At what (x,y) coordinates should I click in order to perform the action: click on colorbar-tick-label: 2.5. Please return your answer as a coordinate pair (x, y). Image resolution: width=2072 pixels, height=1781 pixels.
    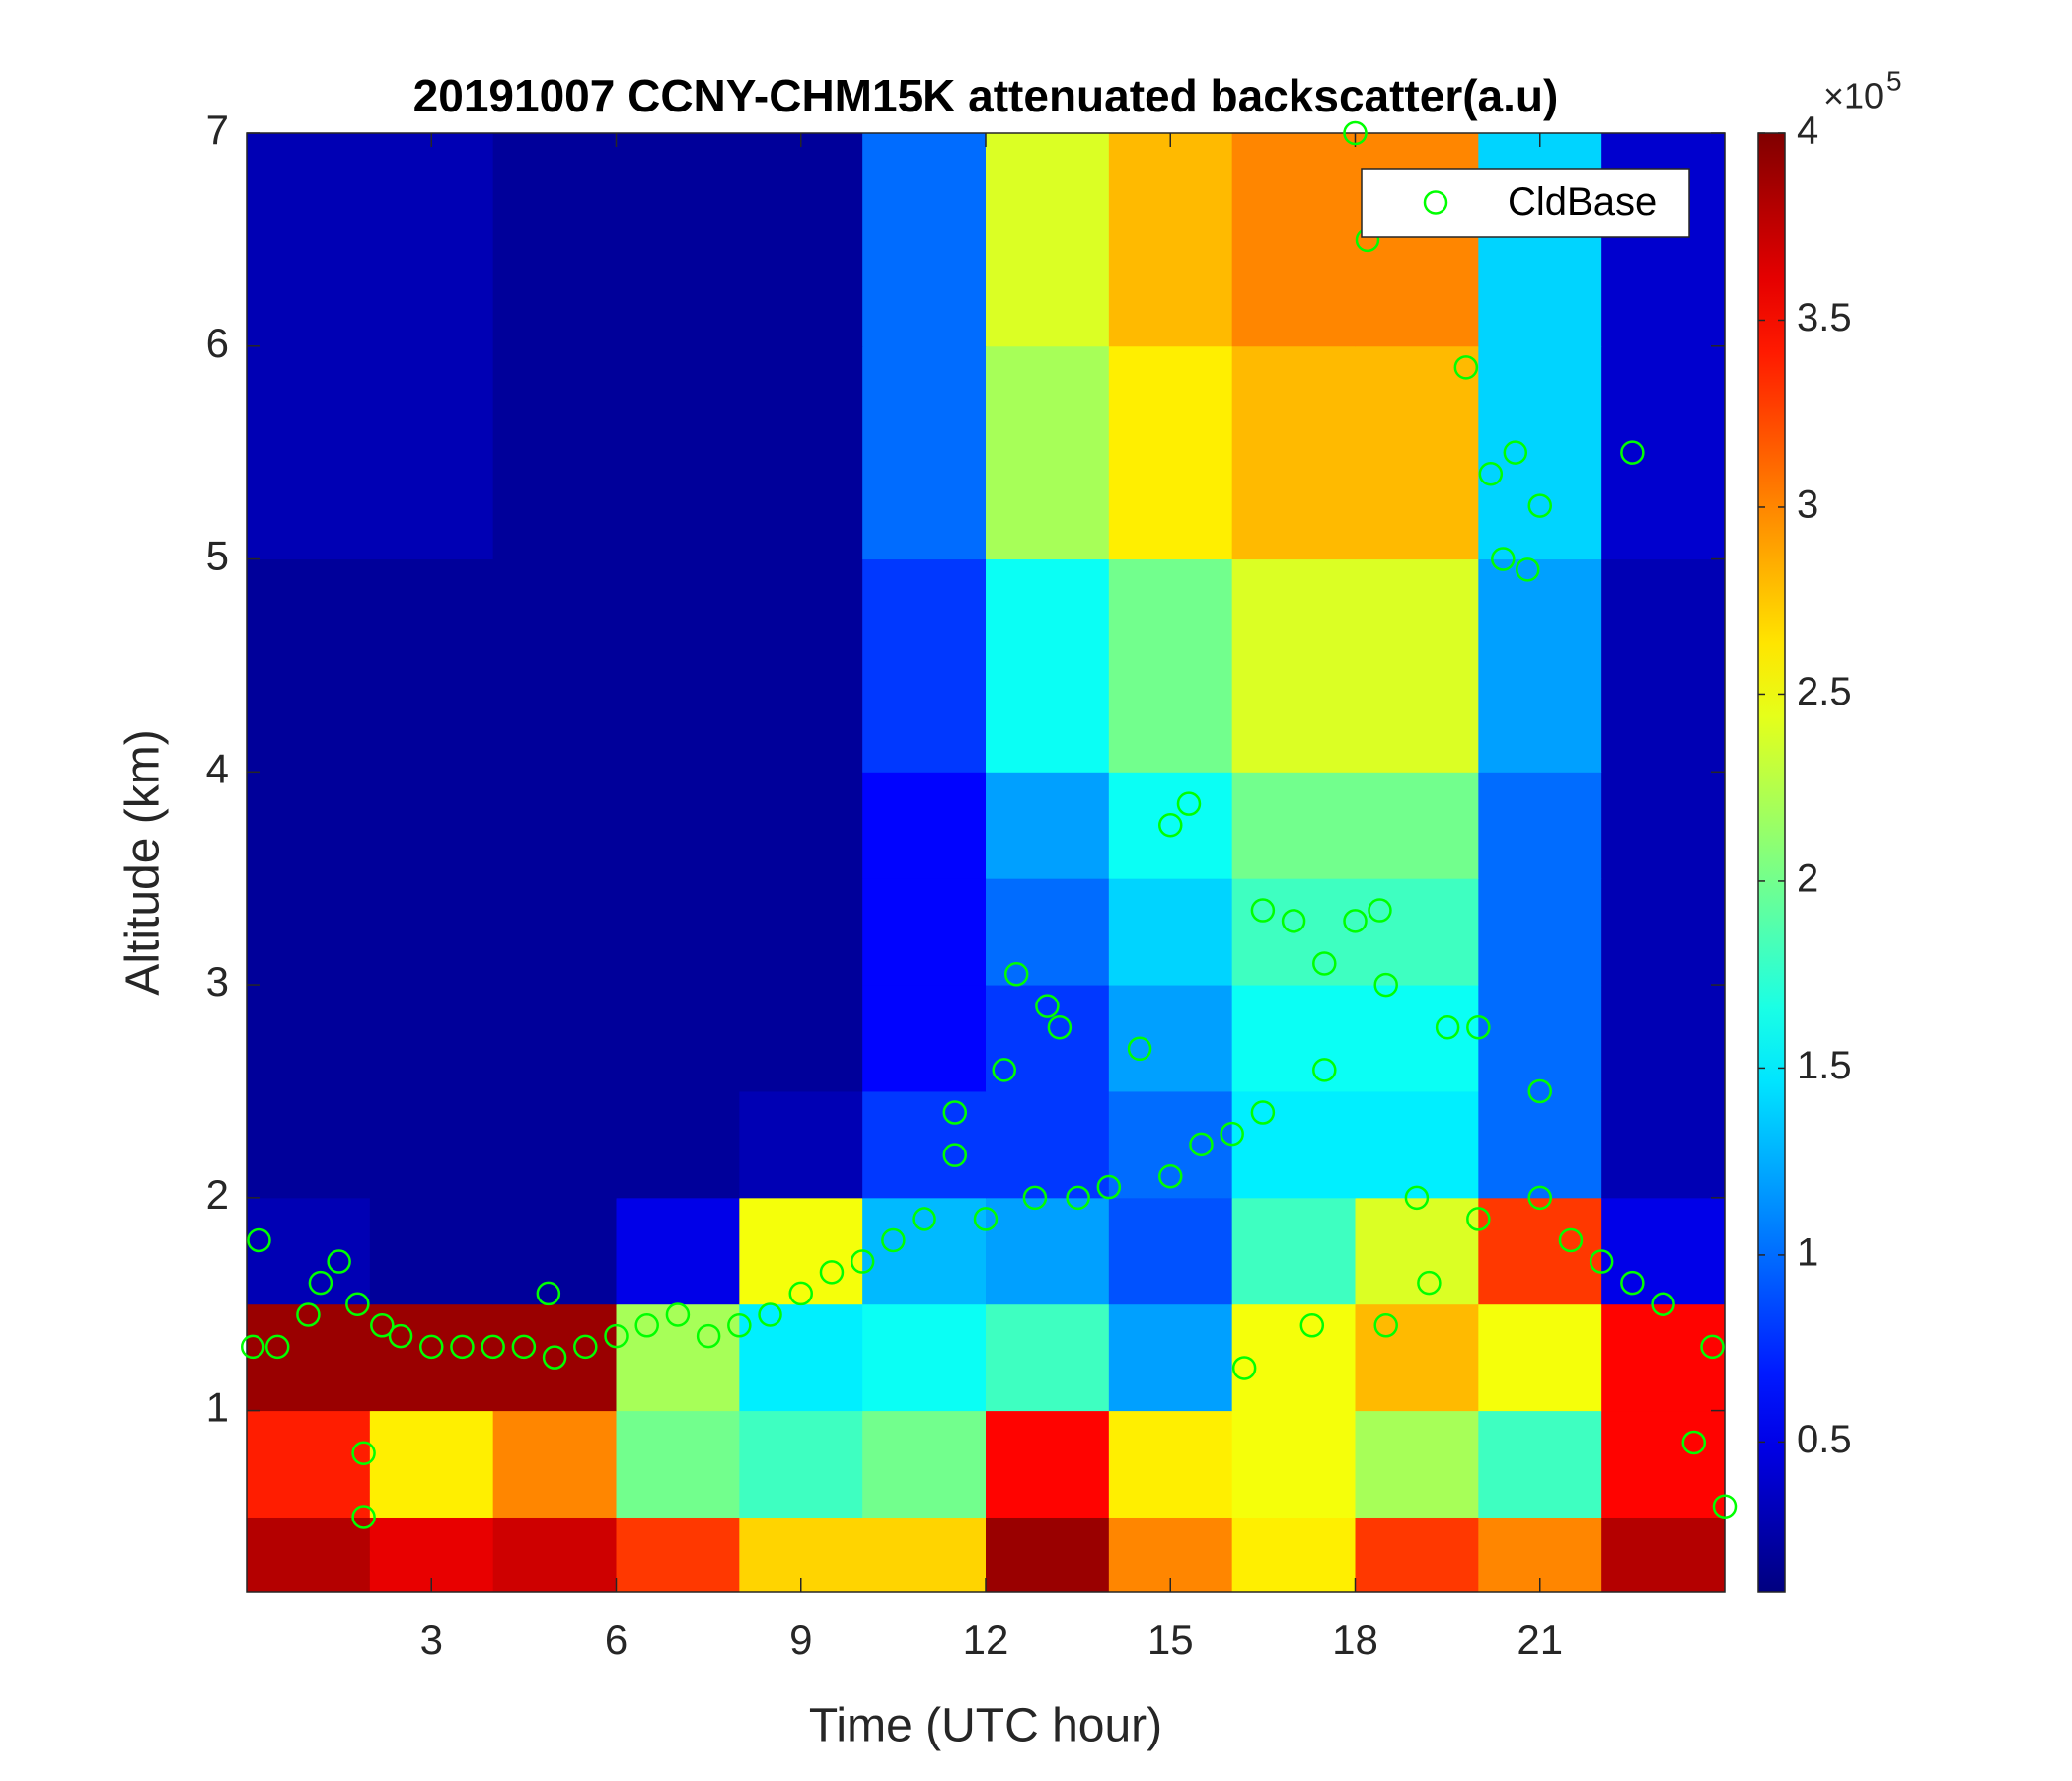
    Looking at the image, I should click on (1825, 691).